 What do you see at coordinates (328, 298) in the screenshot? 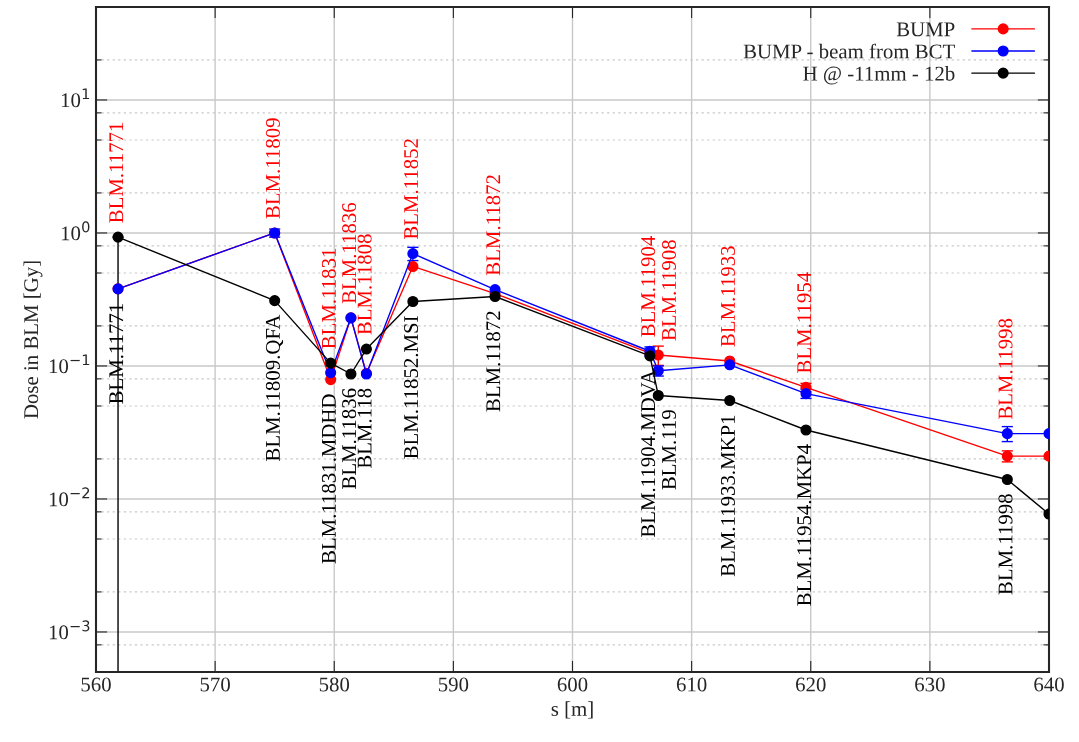
I see `annotation: BLM.11831` at bounding box center [328, 298].